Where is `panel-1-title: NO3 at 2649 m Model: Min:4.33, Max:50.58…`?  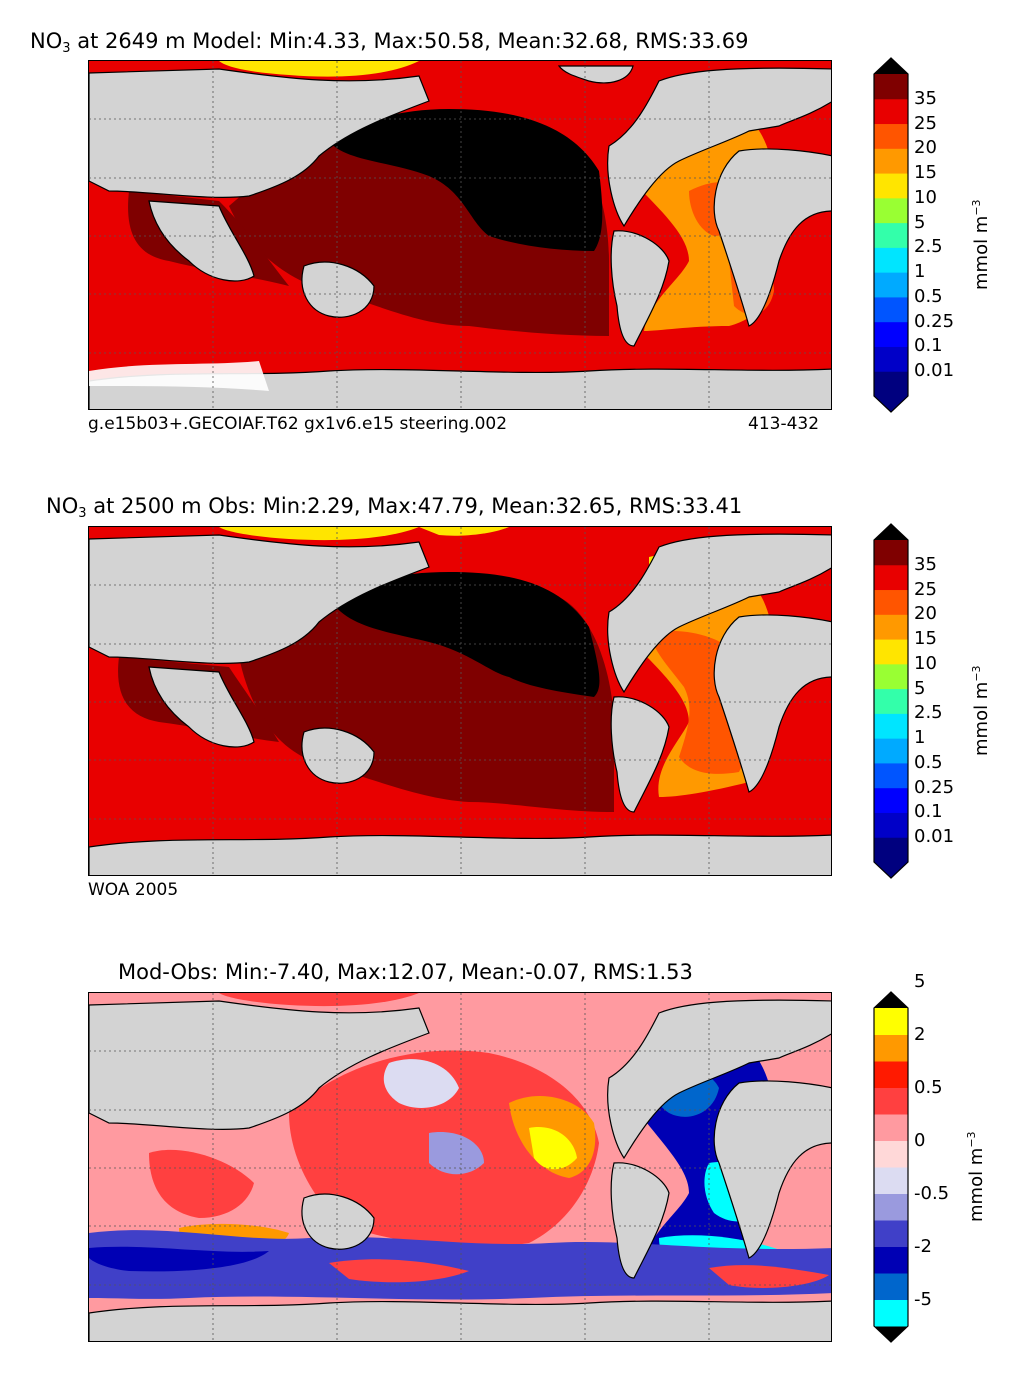
panel-1-title: NO3 at 2649 m Model: Min:4.33, Max:50.58… is located at coordinates (389, 42).